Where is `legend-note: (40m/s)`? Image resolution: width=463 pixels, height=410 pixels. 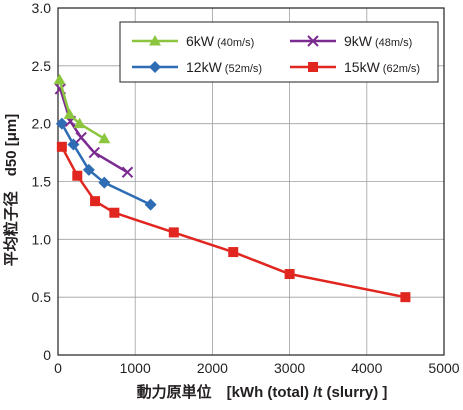 legend-note: (40m/s) is located at coordinates (235, 43).